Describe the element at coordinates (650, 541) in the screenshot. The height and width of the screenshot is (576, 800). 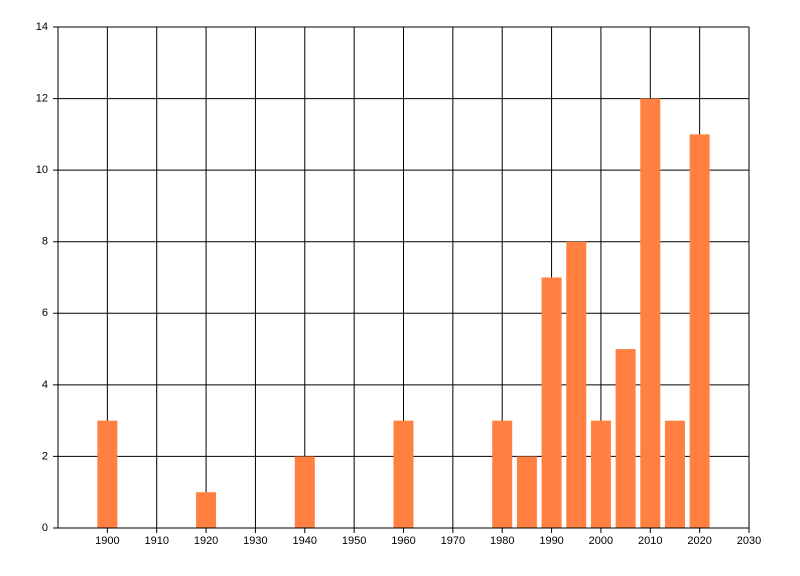
I see `x-tick-label: 2010` at that location.